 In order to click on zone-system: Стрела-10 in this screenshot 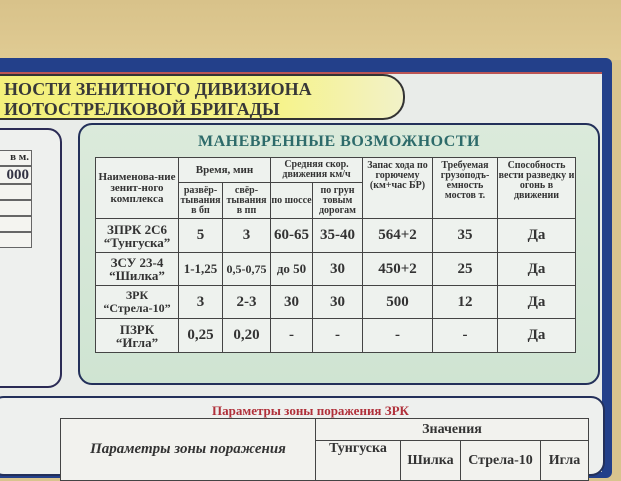, I will do `click(500, 460)`.